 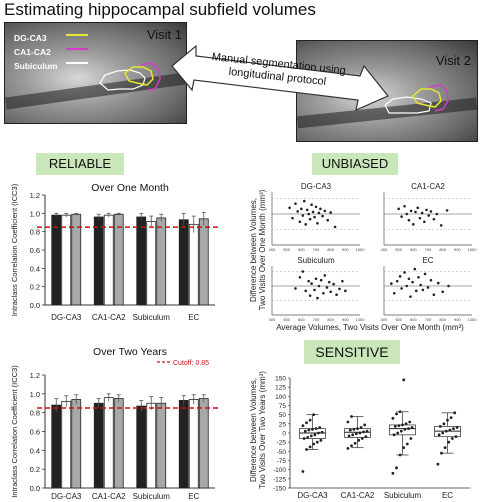 What do you see at coordinates (280, 78) in the screenshot?
I see `double-arrow` at bounding box center [280, 78].